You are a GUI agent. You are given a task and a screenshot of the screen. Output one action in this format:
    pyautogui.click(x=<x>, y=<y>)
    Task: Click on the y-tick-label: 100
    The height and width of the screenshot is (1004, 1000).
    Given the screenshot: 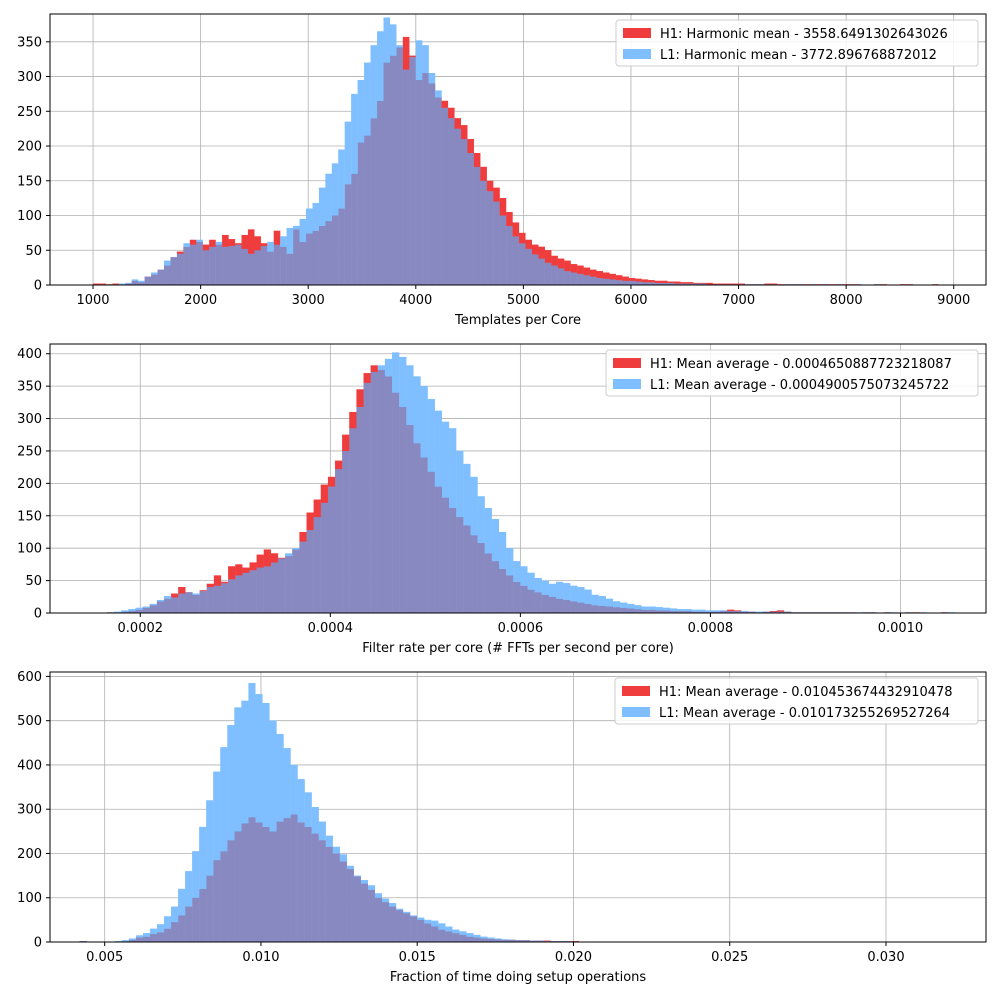 What is the action you would take?
    pyautogui.click(x=29, y=549)
    